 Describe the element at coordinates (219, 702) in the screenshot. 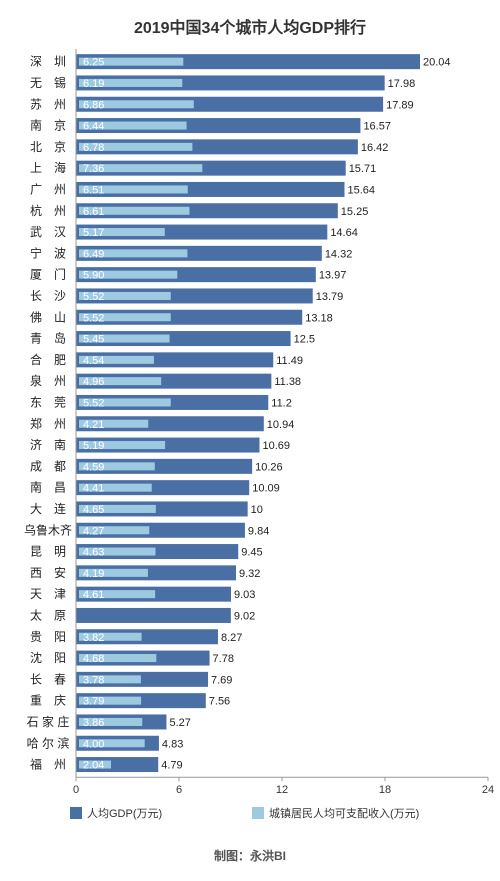

I see `gdp-value-label: 7.56` at that location.